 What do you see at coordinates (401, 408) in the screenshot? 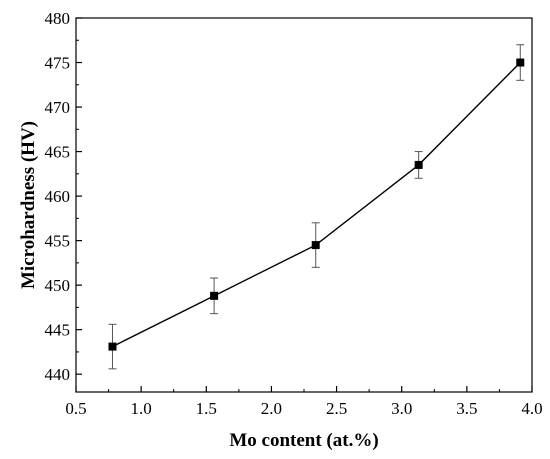
I see `x-tick-label: 3.0` at bounding box center [401, 408].